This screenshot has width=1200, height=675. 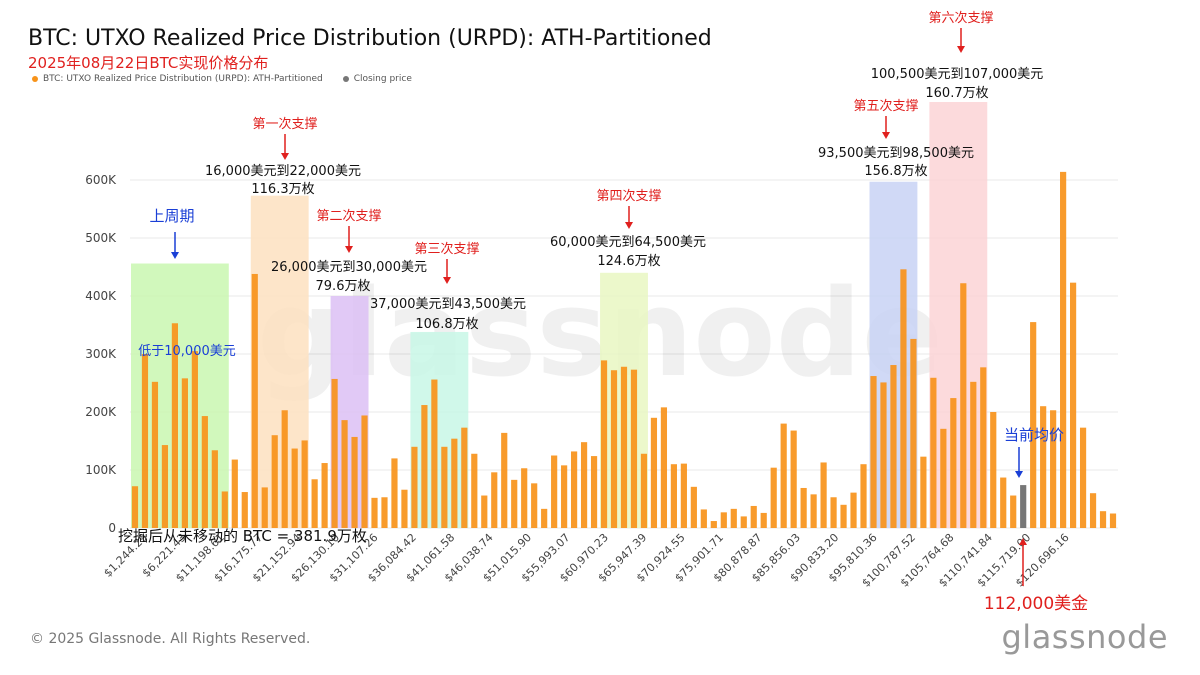 I want to click on current-price-bar, so click(x=1023, y=506).